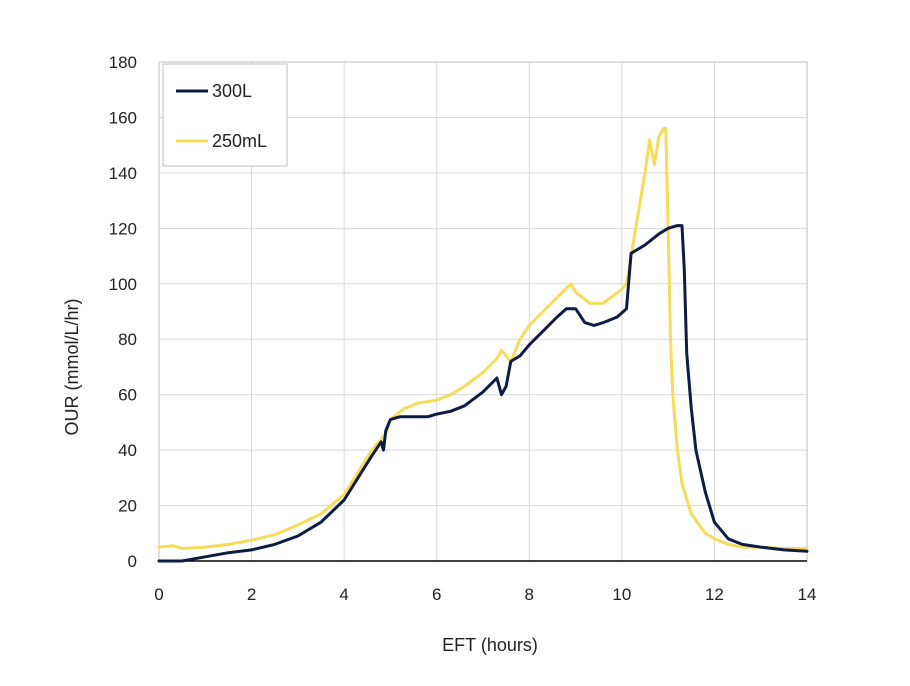  What do you see at coordinates (436, 594) in the screenshot?
I see `x-tick-label: 6` at bounding box center [436, 594].